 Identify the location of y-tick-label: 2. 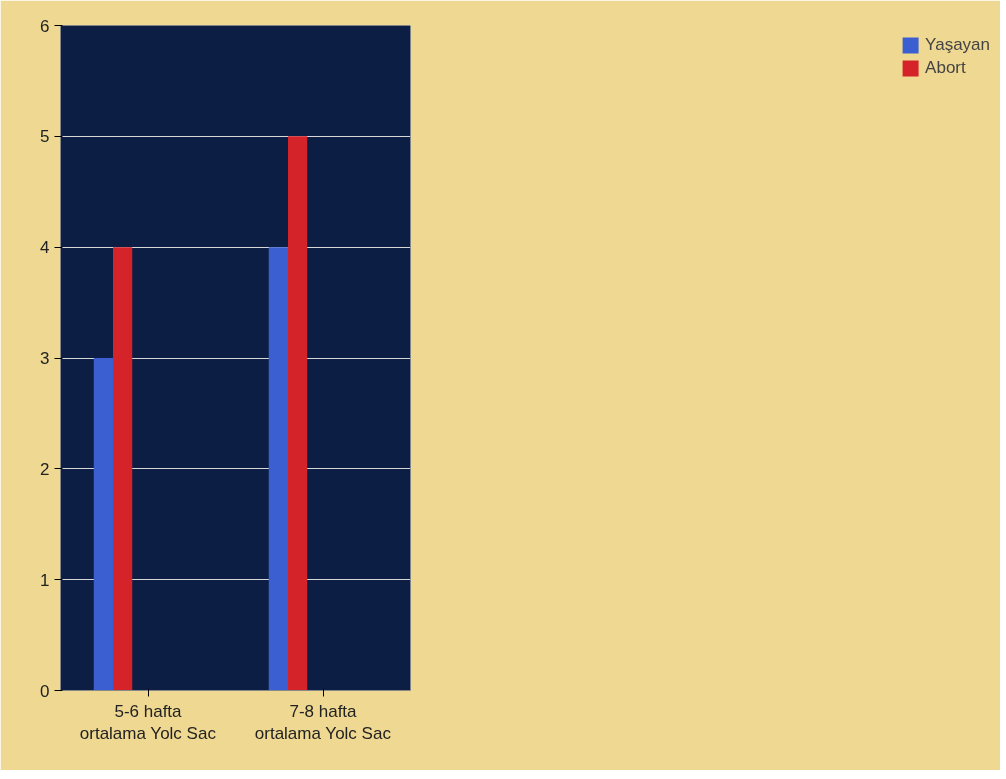
(45, 469).